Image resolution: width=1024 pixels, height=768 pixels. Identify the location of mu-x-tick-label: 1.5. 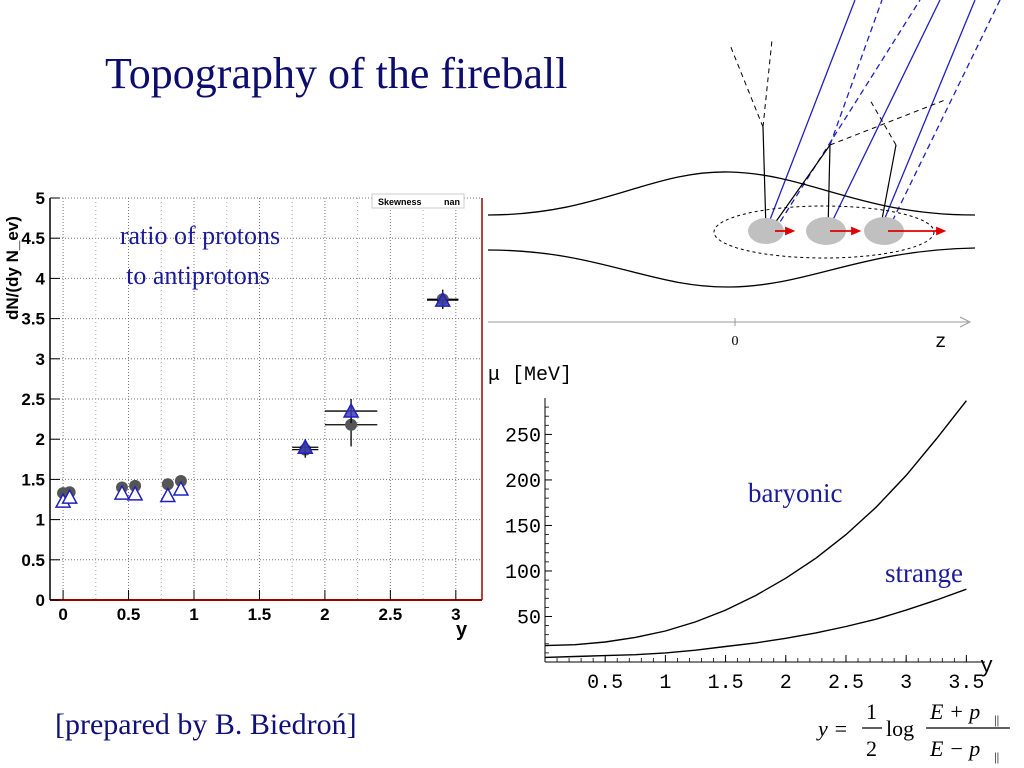
(726, 683).